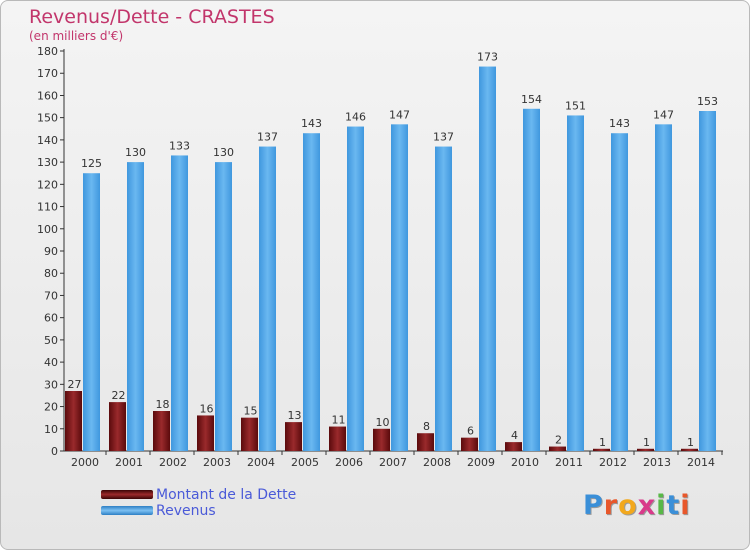 The height and width of the screenshot is (550, 750). What do you see at coordinates (51, 407) in the screenshot?
I see `y-tick-label: 20` at bounding box center [51, 407].